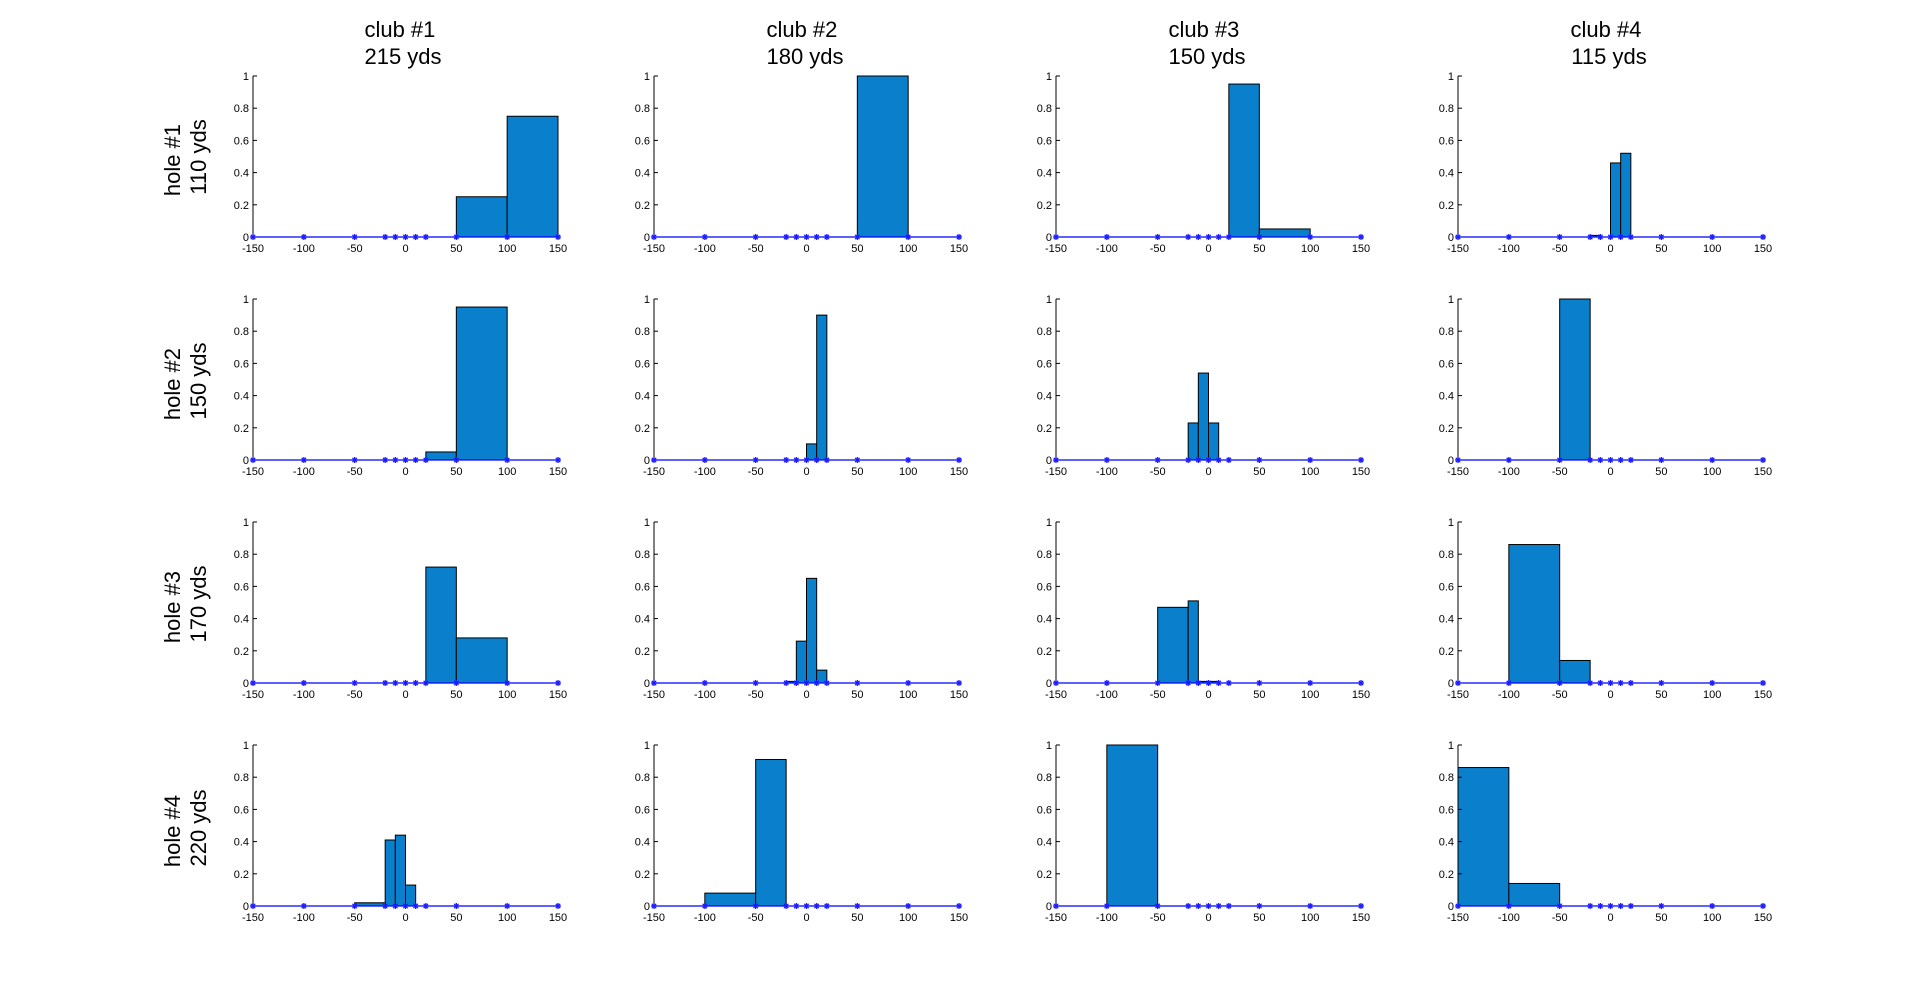 This screenshot has height=1004, width=1921. What do you see at coordinates (1044, 174) in the screenshot?
I see `panel-r1-c3-y-tick-label-3: 0.4` at bounding box center [1044, 174].